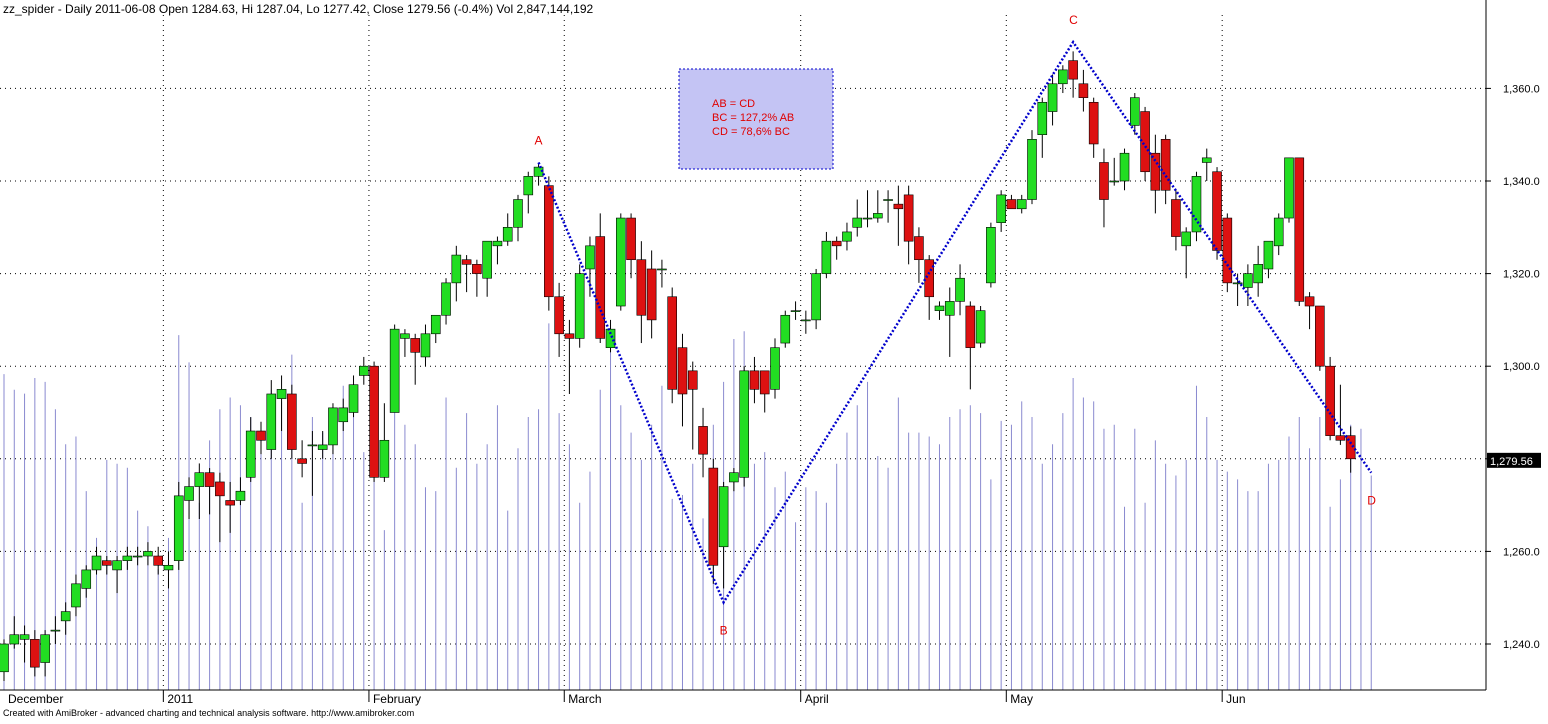  What do you see at coordinates (1521, 182) in the screenshot?
I see `y-tick-label: 1,340.0` at bounding box center [1521, 182].